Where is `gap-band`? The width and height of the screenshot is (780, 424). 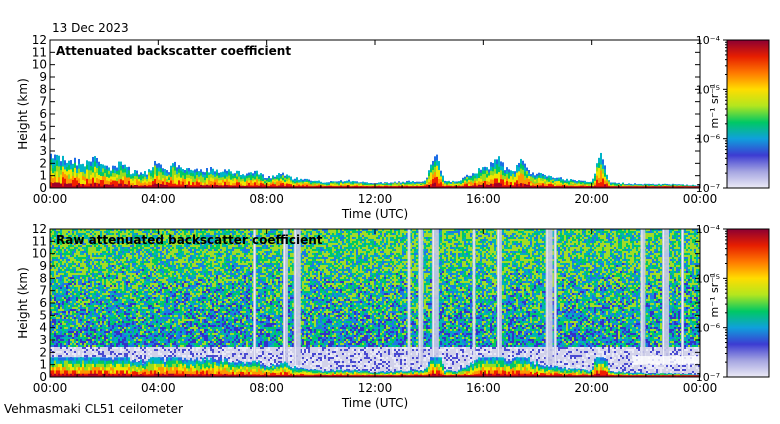 gap-band is located at coordinates (666, 360).